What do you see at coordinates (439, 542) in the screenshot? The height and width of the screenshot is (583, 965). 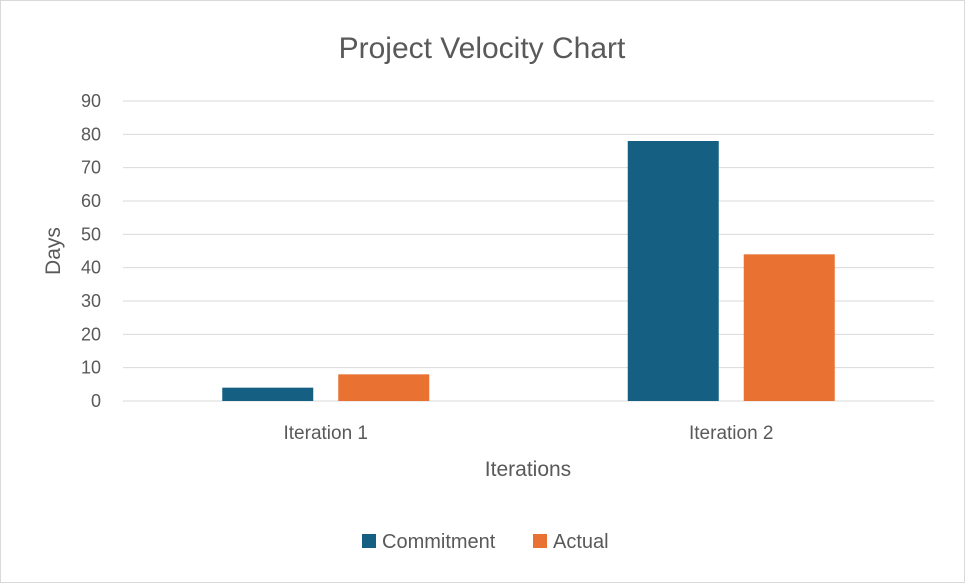 I see `legend-label-commitment: Commitment` at bounding box center [439, 542].